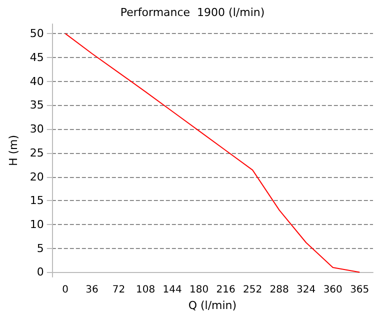  Describe the element at coordinates (37, 201) in the screenshot. I see `y-tick-label: 15` at that location.